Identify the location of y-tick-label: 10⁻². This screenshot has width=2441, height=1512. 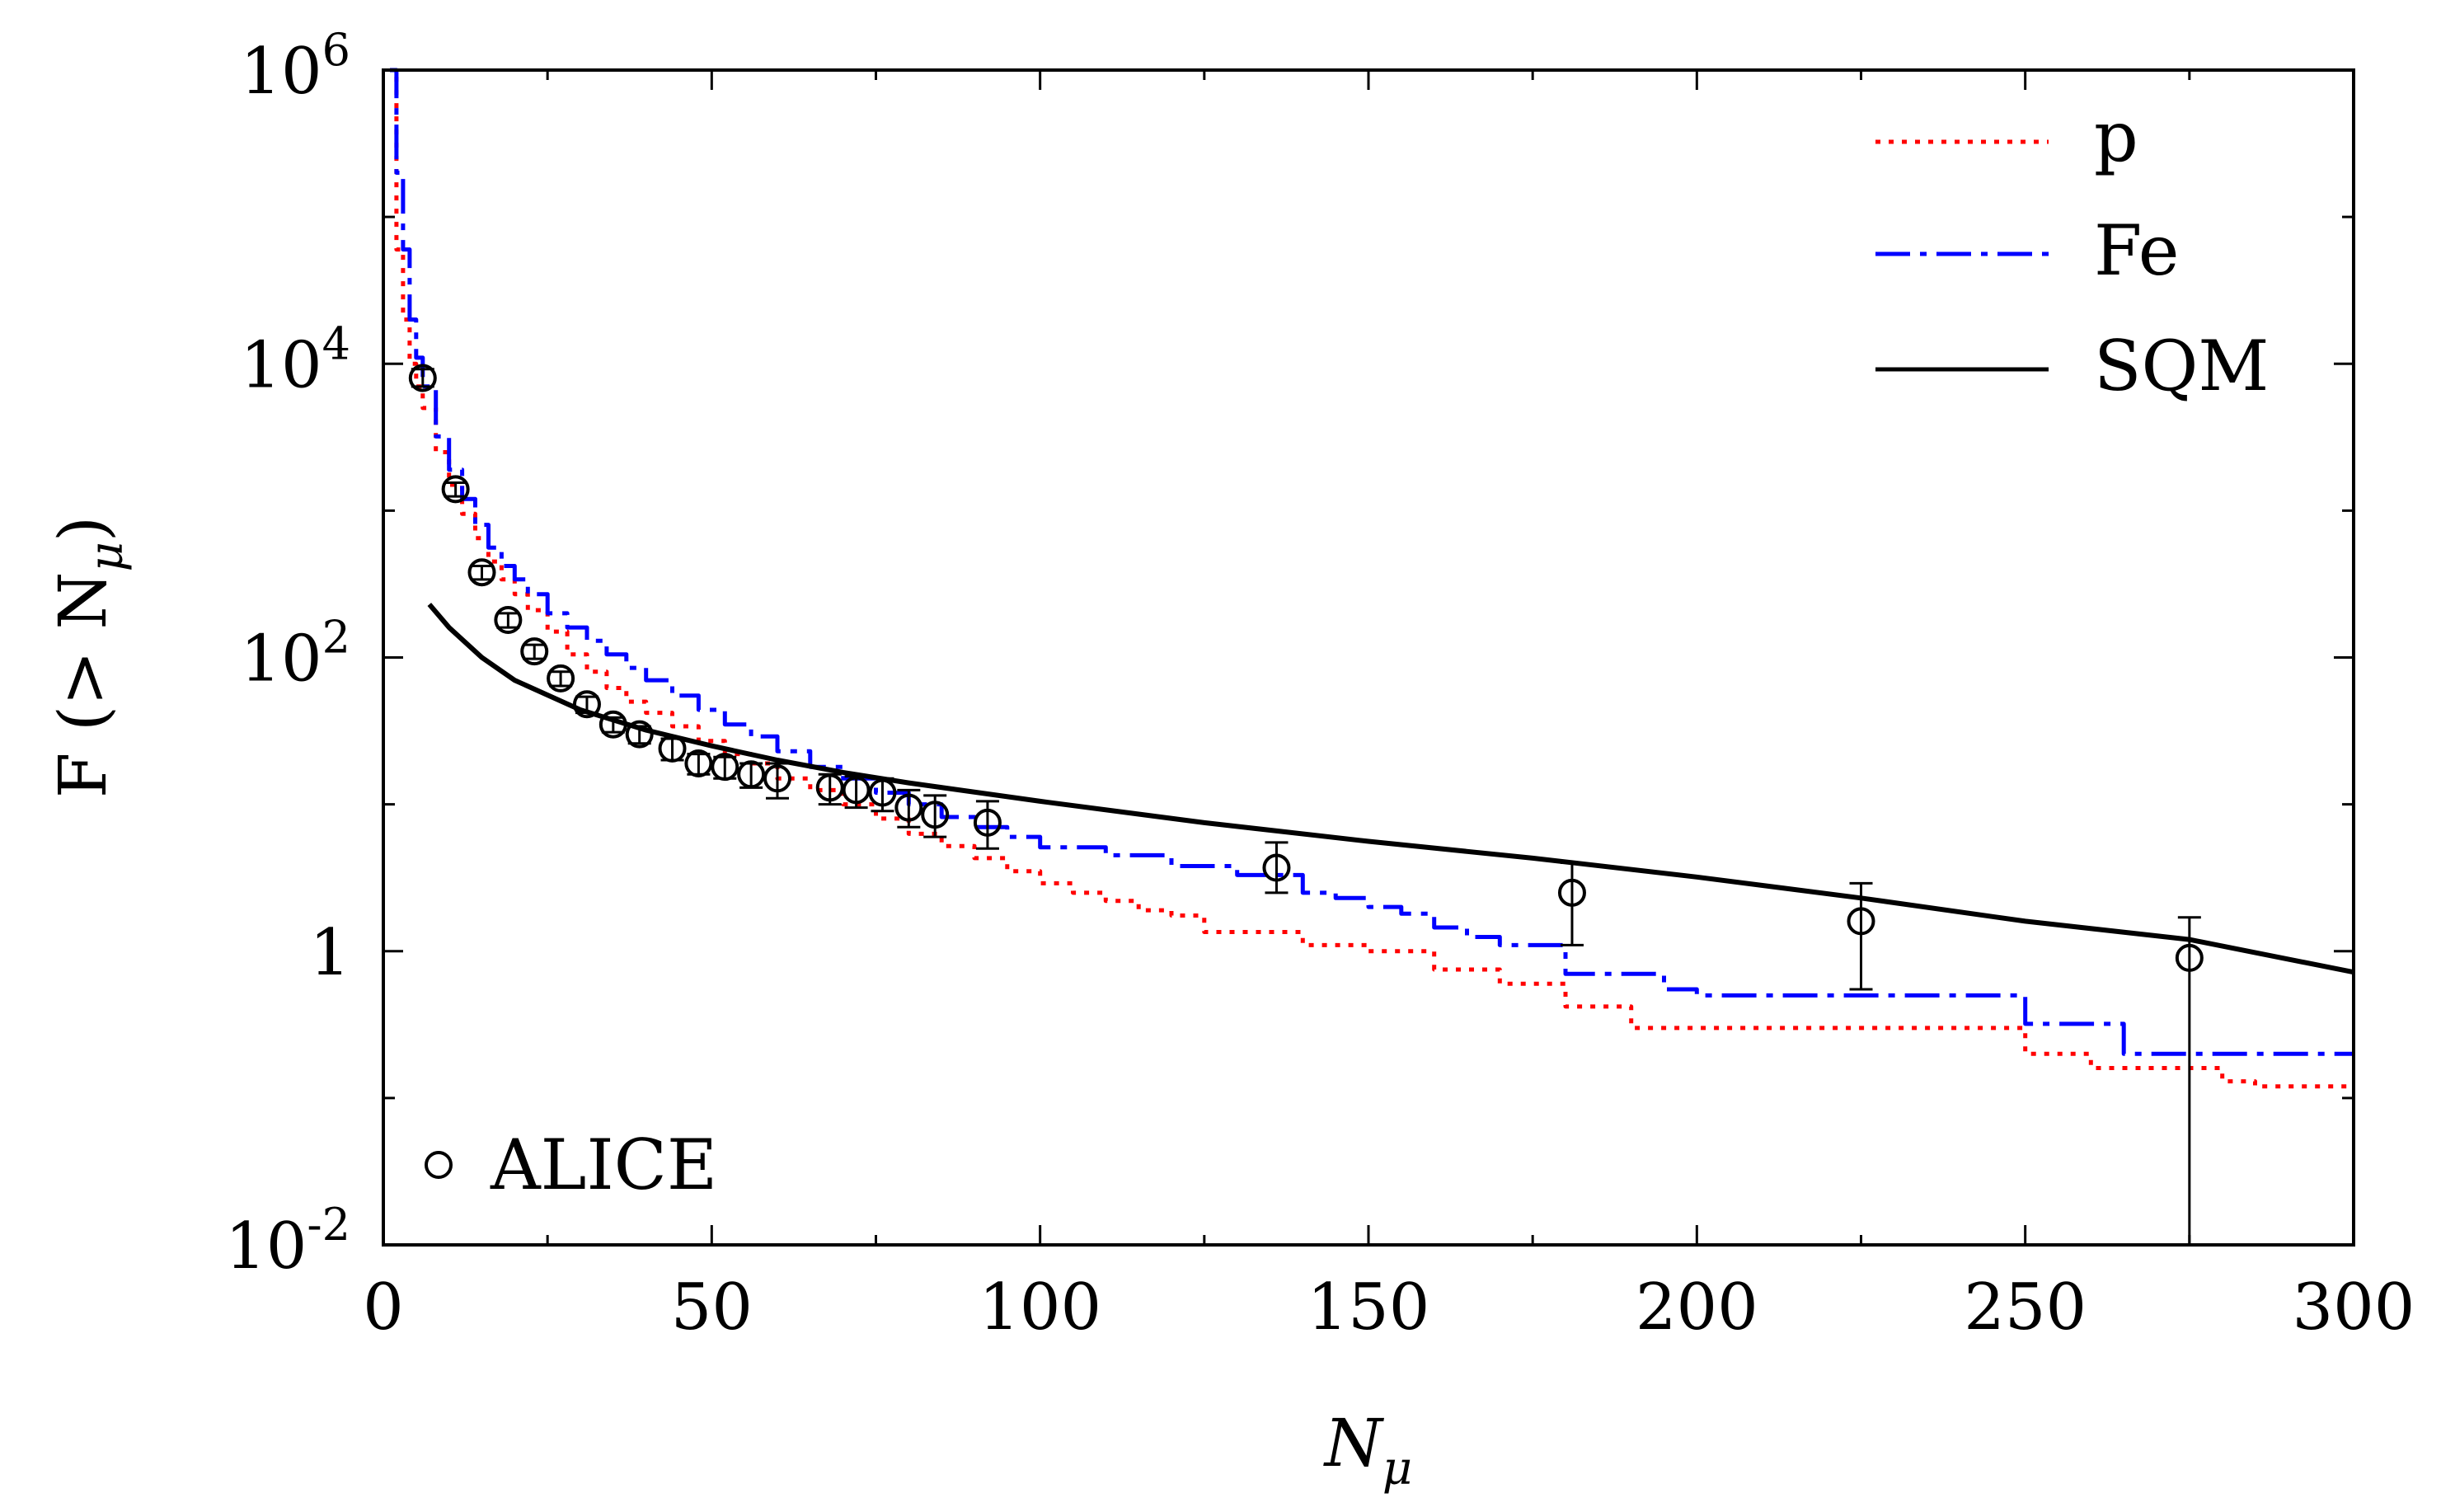
(287, 1241).